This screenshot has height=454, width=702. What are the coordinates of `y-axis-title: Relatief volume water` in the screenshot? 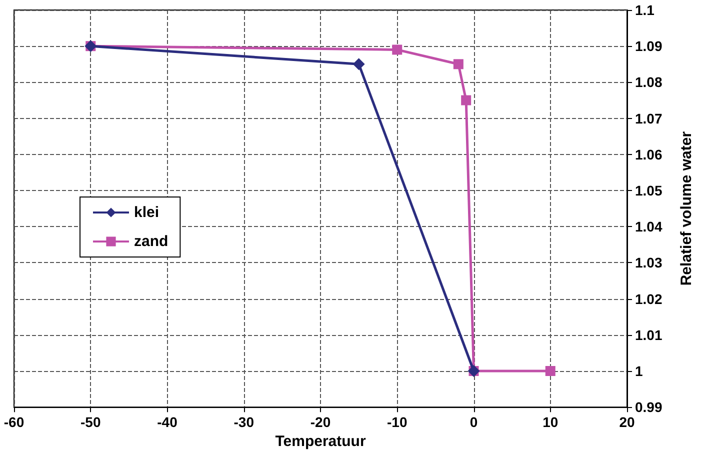 It's located at (686, 208).